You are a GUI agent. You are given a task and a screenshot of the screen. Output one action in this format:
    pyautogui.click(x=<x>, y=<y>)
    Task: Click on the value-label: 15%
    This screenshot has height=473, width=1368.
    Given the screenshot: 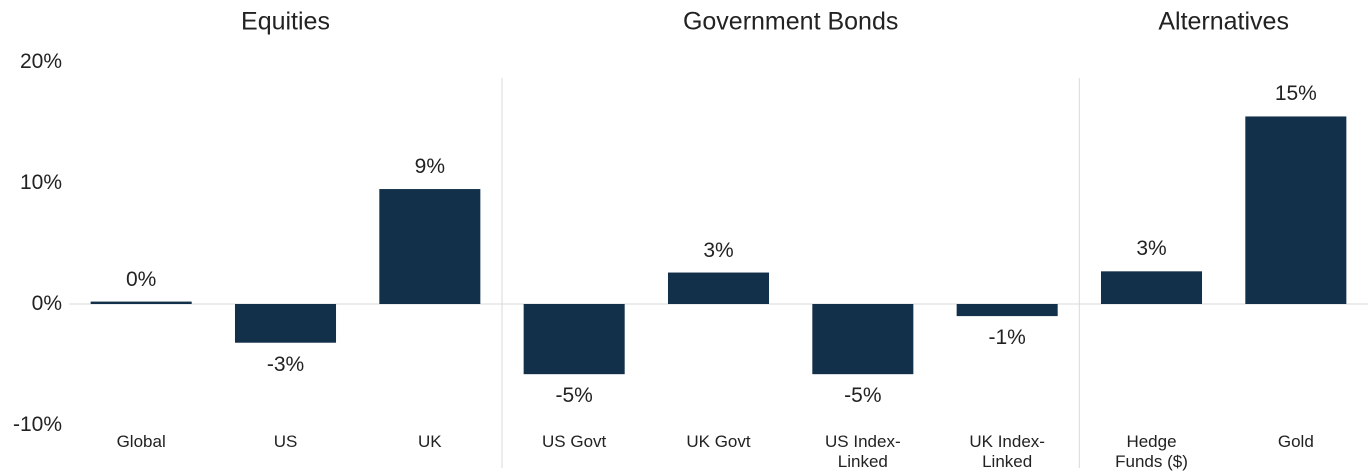 What is the action you would take?
    pyautogui.click(x=1295, y=94)
    